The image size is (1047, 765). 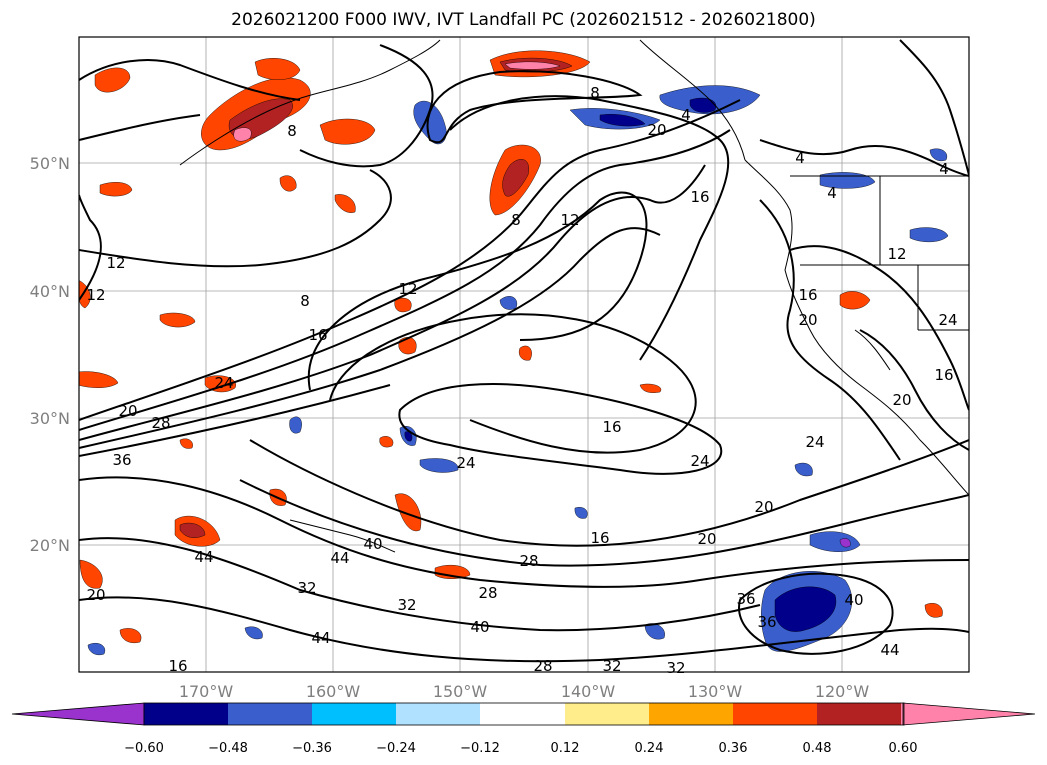 What do you see at coordinates (50, 545) in the screenshot?
I see `lat-label-20: 20°N` at bounding box center [50, 545].